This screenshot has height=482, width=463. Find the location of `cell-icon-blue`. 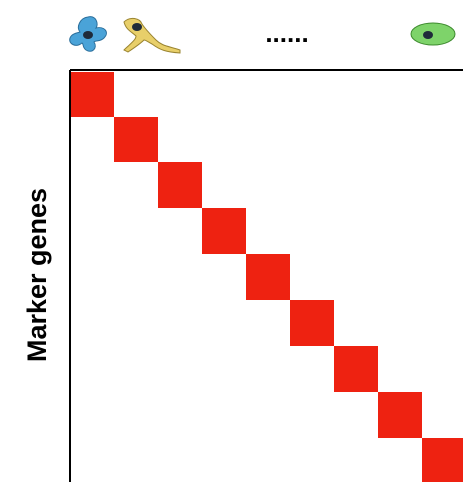

cell-icon-blue is located at coordinates (88, 34).